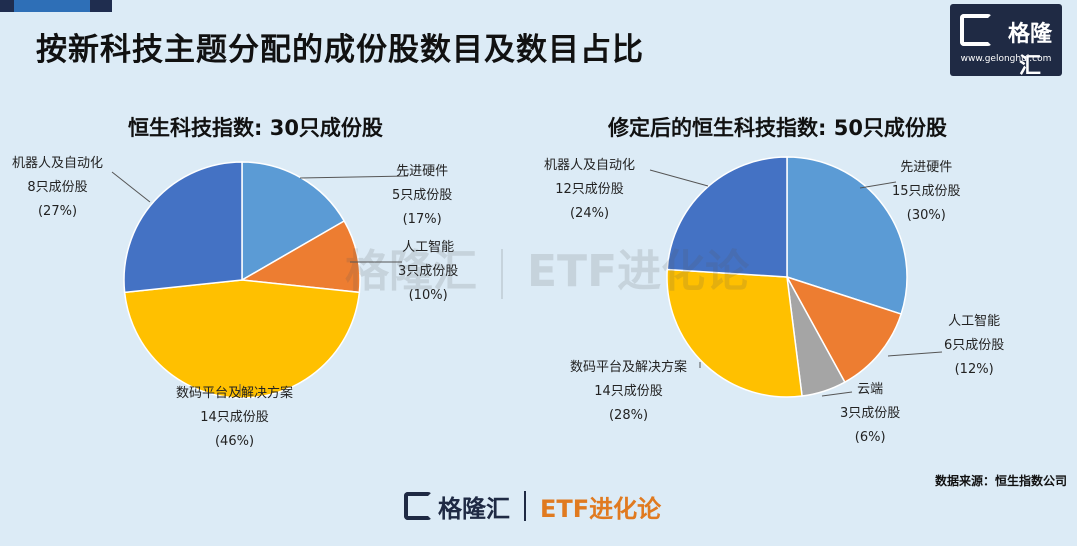  I want to click on chart2-label-digital-platform: 数码平台及解决方案 14只成份股 (28%), so click(629, 391).